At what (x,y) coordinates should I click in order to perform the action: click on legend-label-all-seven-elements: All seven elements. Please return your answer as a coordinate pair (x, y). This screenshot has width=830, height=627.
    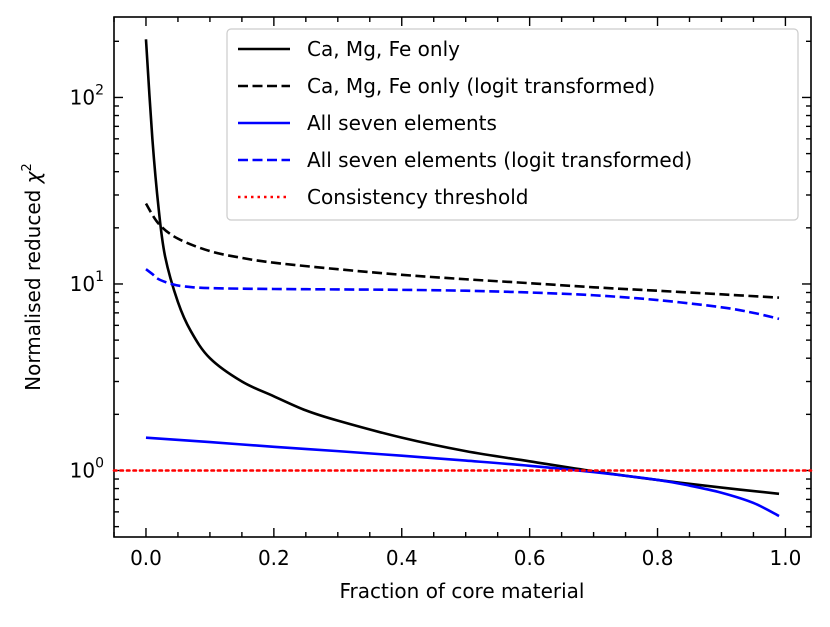
    Looking at the image, I should click on (402, 123).